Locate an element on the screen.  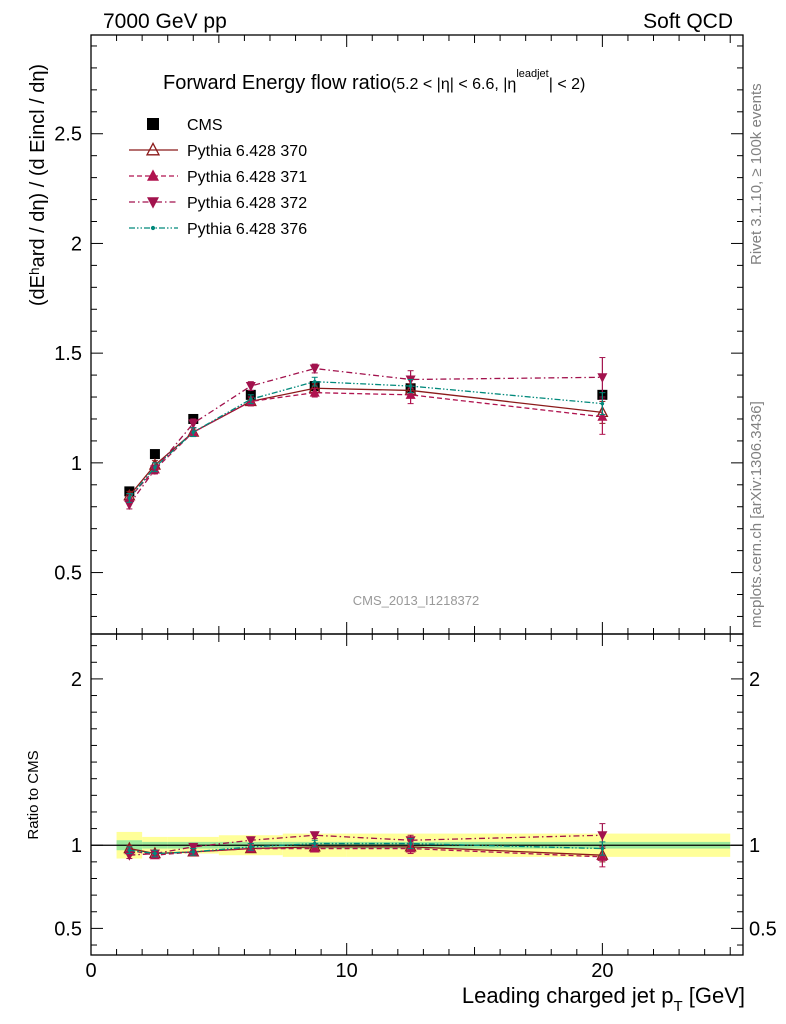
plot-title-sup: leadjet is located at coordinates (532, 74).